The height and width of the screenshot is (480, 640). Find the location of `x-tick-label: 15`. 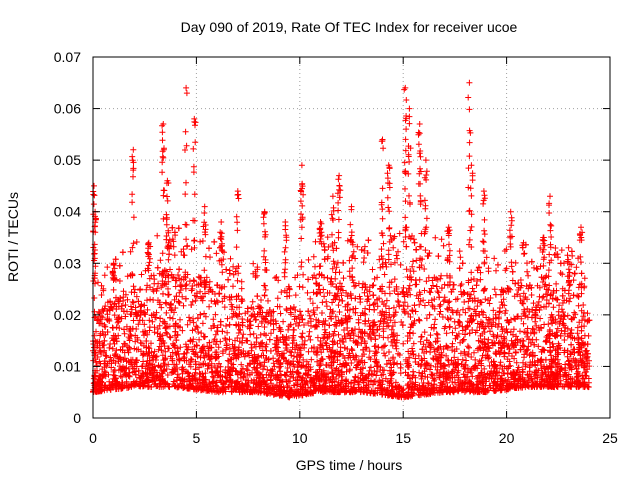

x-tick-label: 15 is located at coordinates (403, 438).